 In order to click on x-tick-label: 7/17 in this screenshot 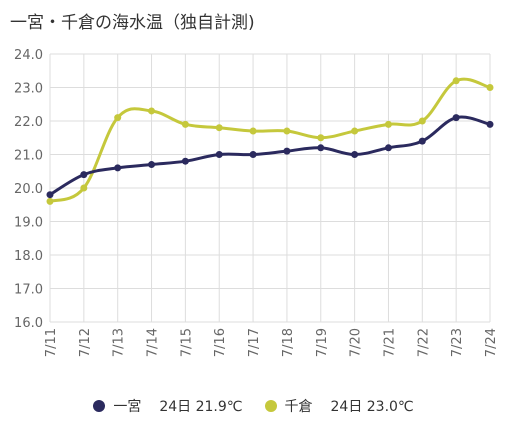, I will do `click(254, 342)`.